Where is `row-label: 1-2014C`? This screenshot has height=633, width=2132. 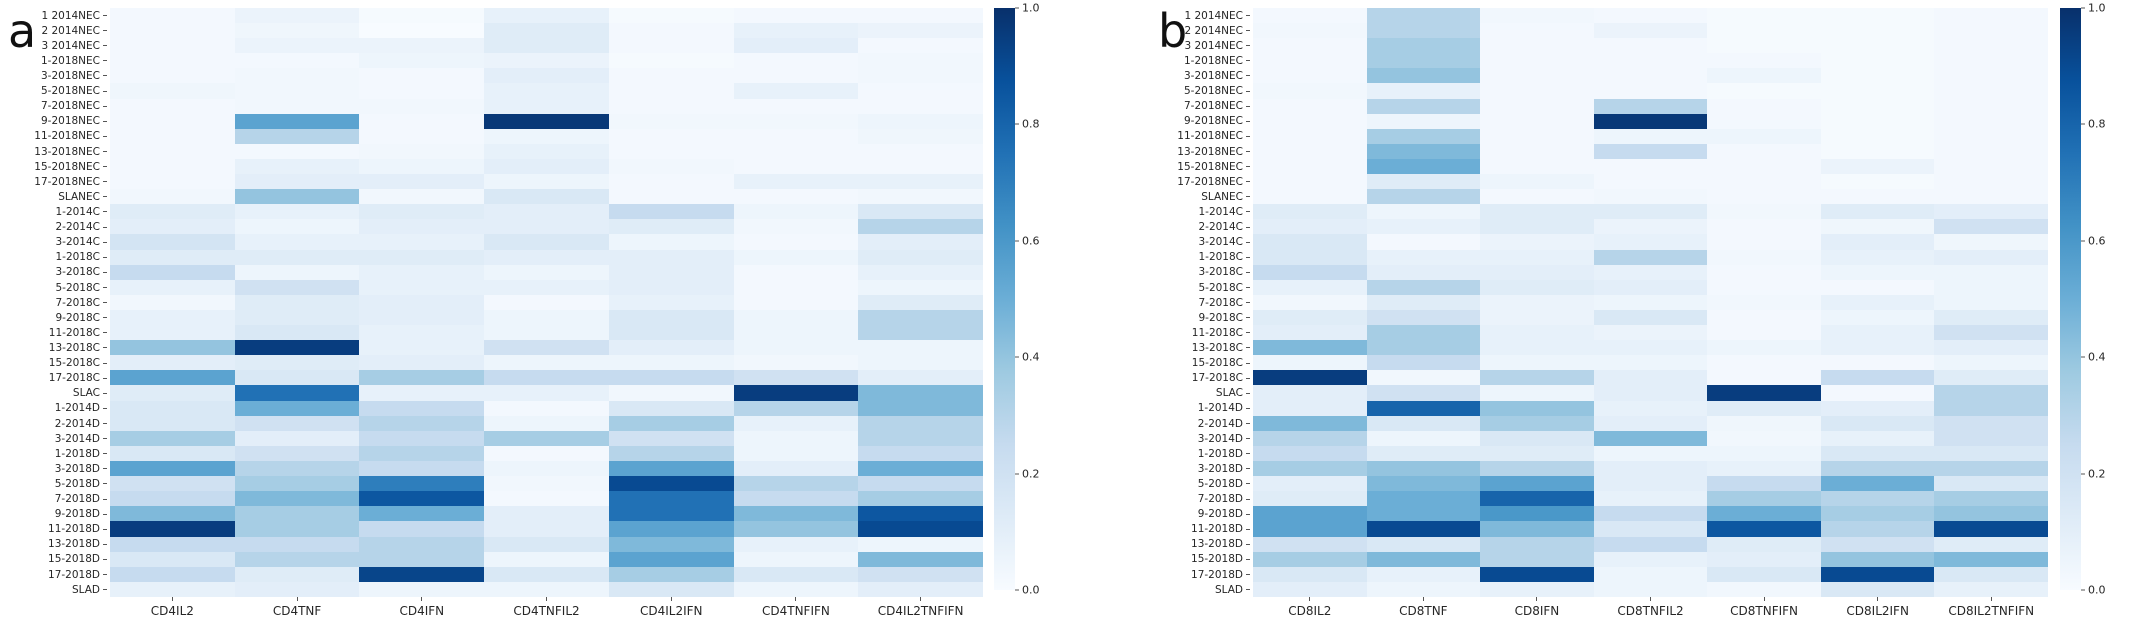 row-label: 1-2014C is located at coordinates (53, 211).